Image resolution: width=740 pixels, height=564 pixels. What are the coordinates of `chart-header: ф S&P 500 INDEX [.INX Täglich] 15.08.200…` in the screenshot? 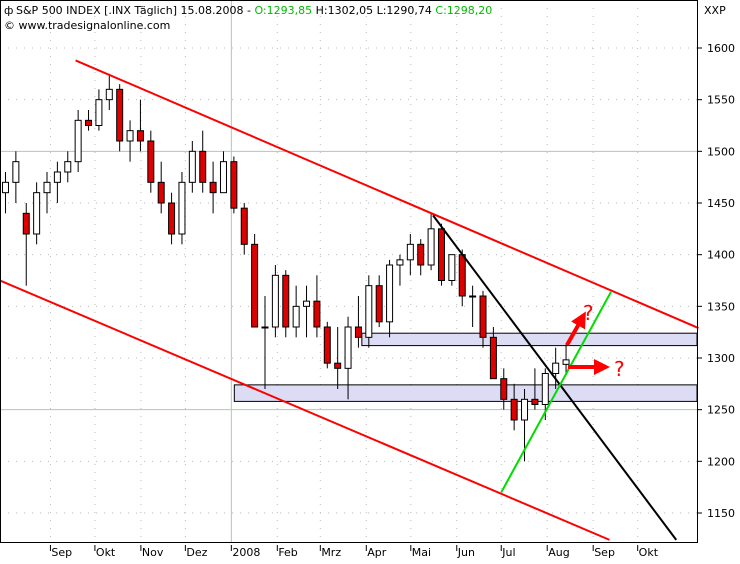 It's located at (248, 18).